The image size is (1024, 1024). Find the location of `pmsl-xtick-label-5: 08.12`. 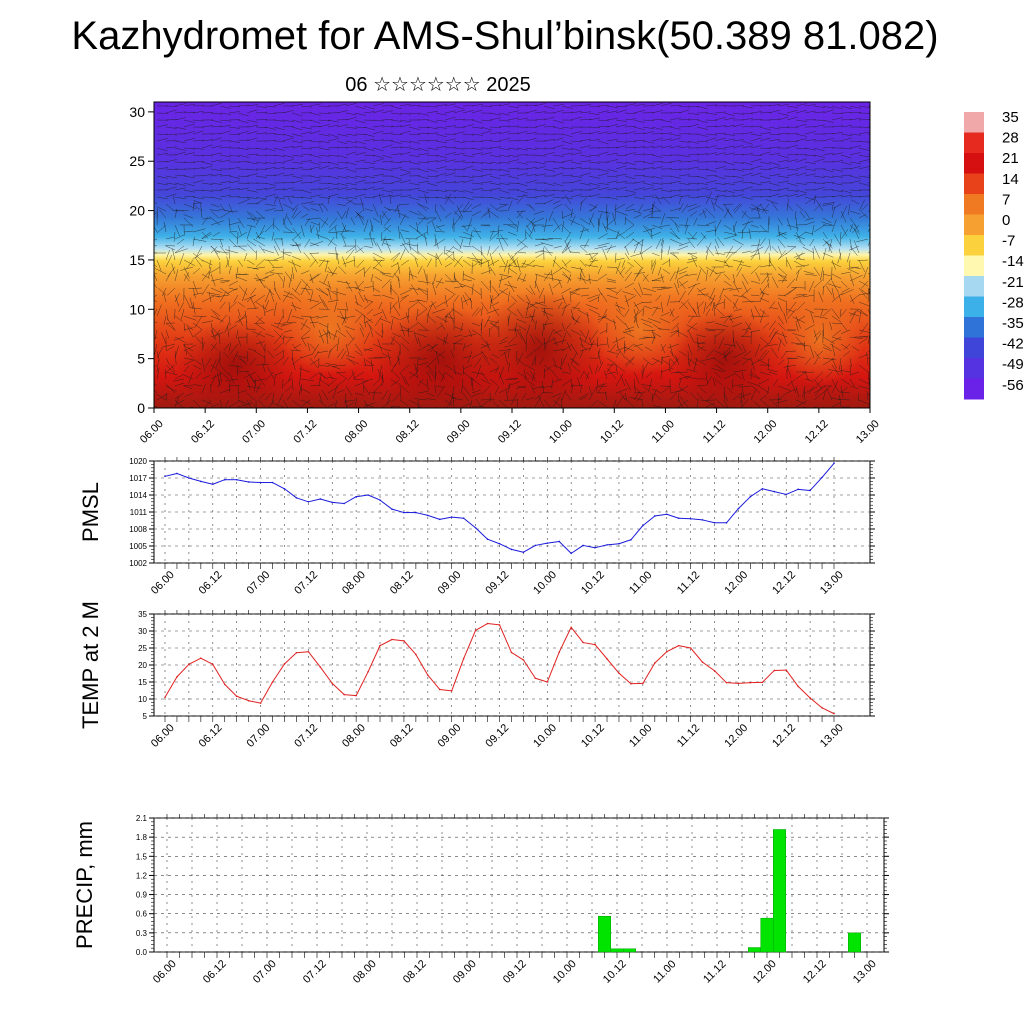

pmsl-xtick-label-5: 08.12 is located at coordinates (402, 583).